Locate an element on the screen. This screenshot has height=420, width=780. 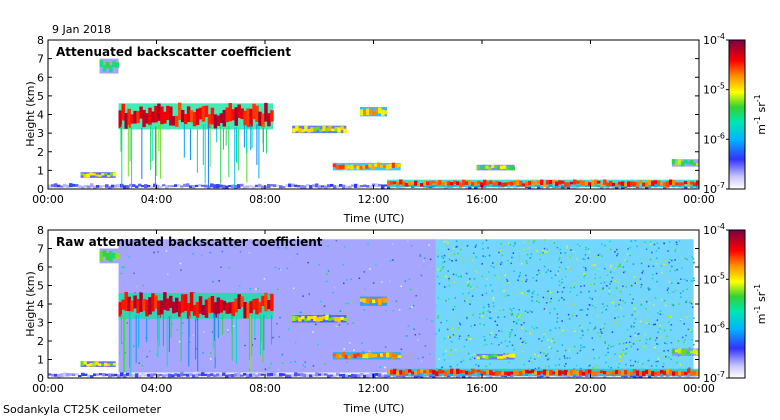
colorbar-tick-label: 10-6 is located at coordinates (714, 138).